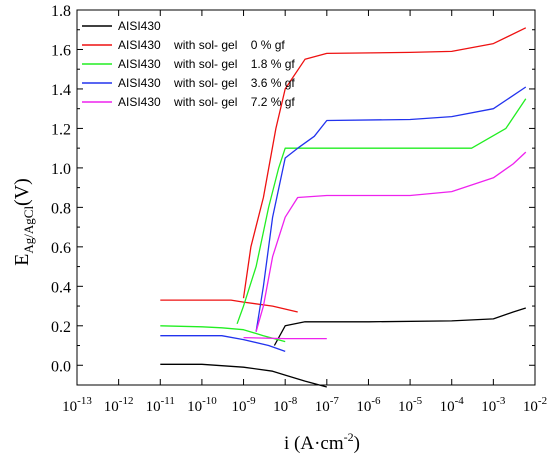 This screenshot has height=463, width=550. I want to click on x-tick-label: 10⁻¹², so click(119, 405).